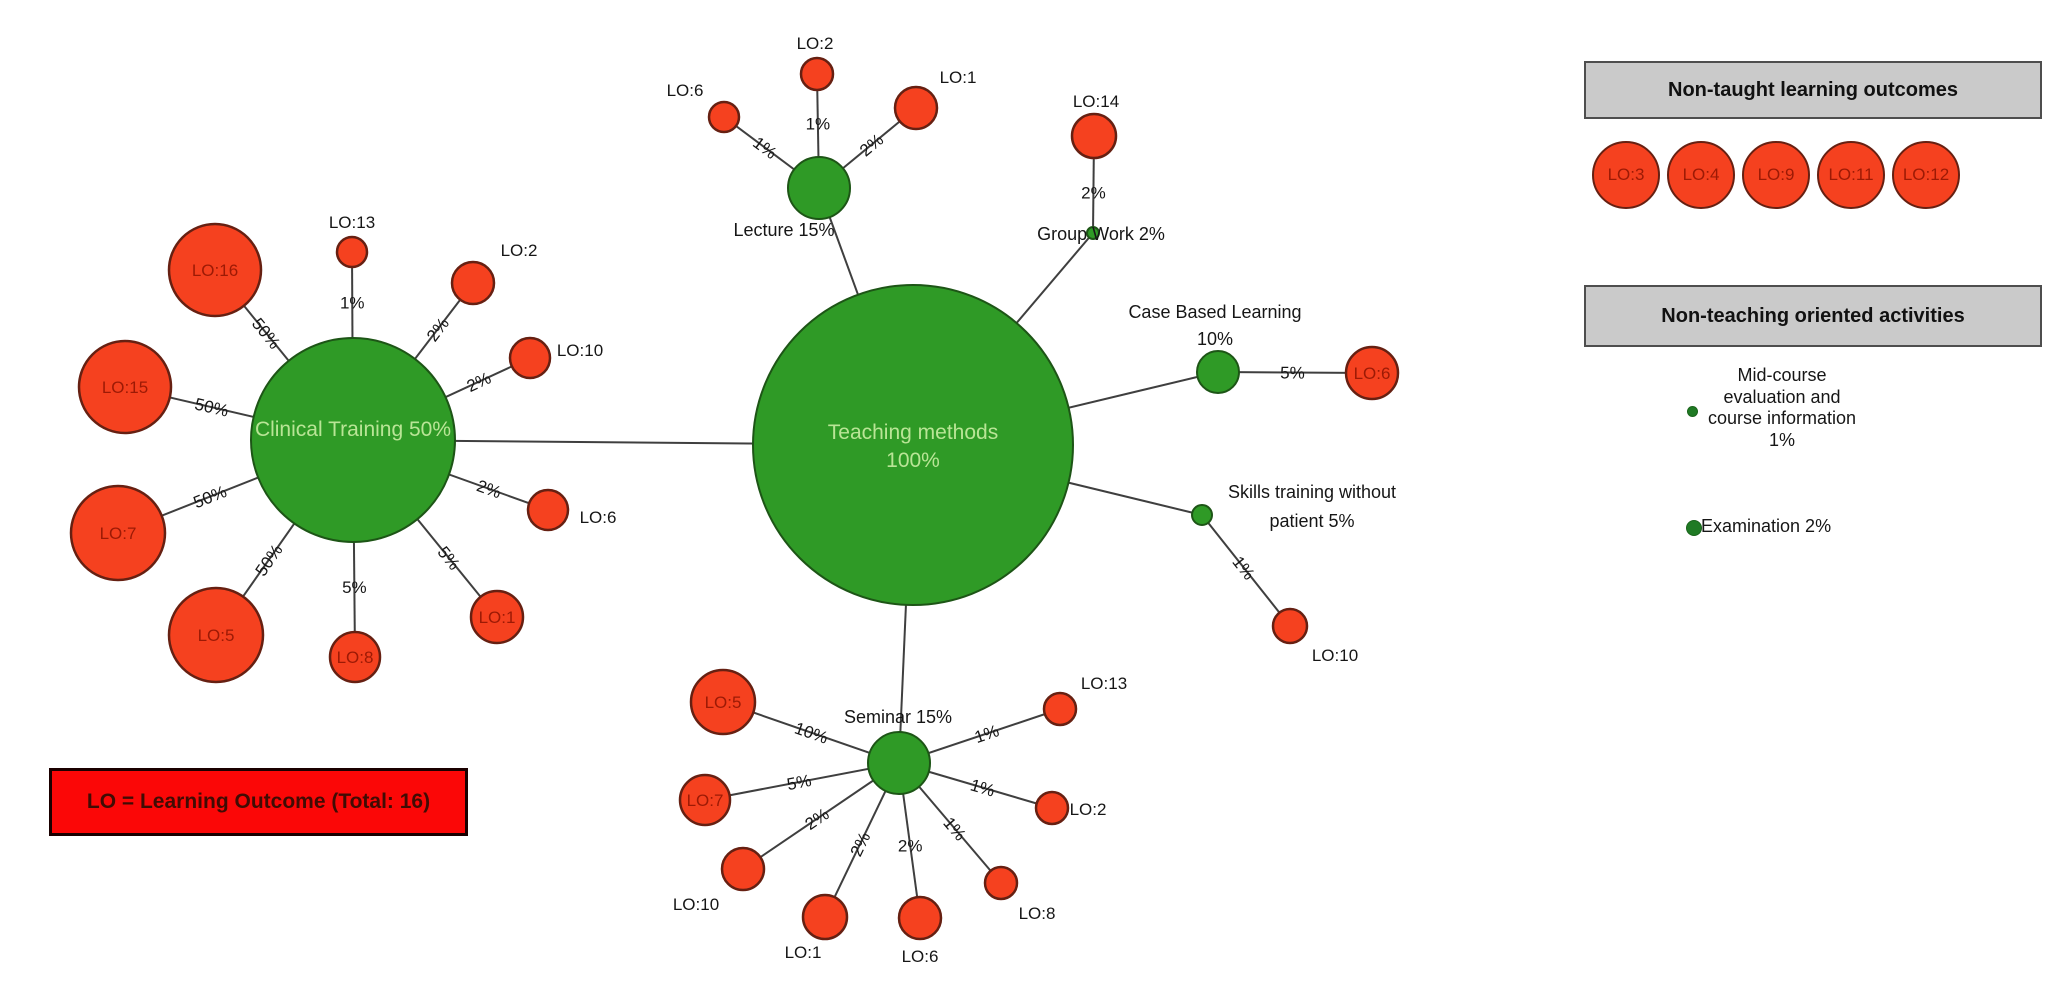  Describe the element at coordinates (913, 445) in the screenshot. I see `activity-node-teaching` at that location.